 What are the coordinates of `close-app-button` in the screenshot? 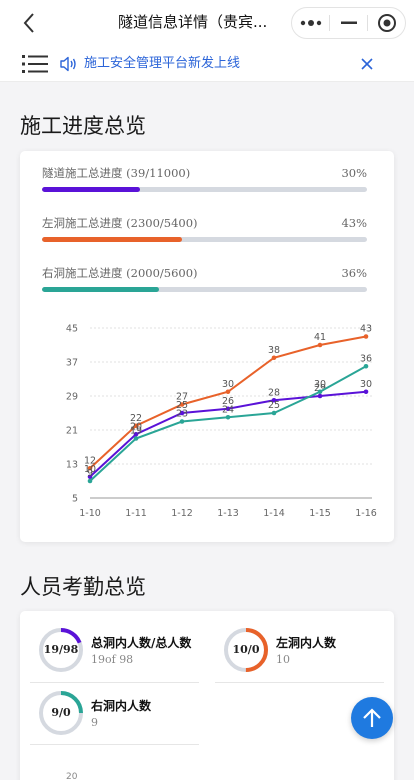 It's located at (386, 23).